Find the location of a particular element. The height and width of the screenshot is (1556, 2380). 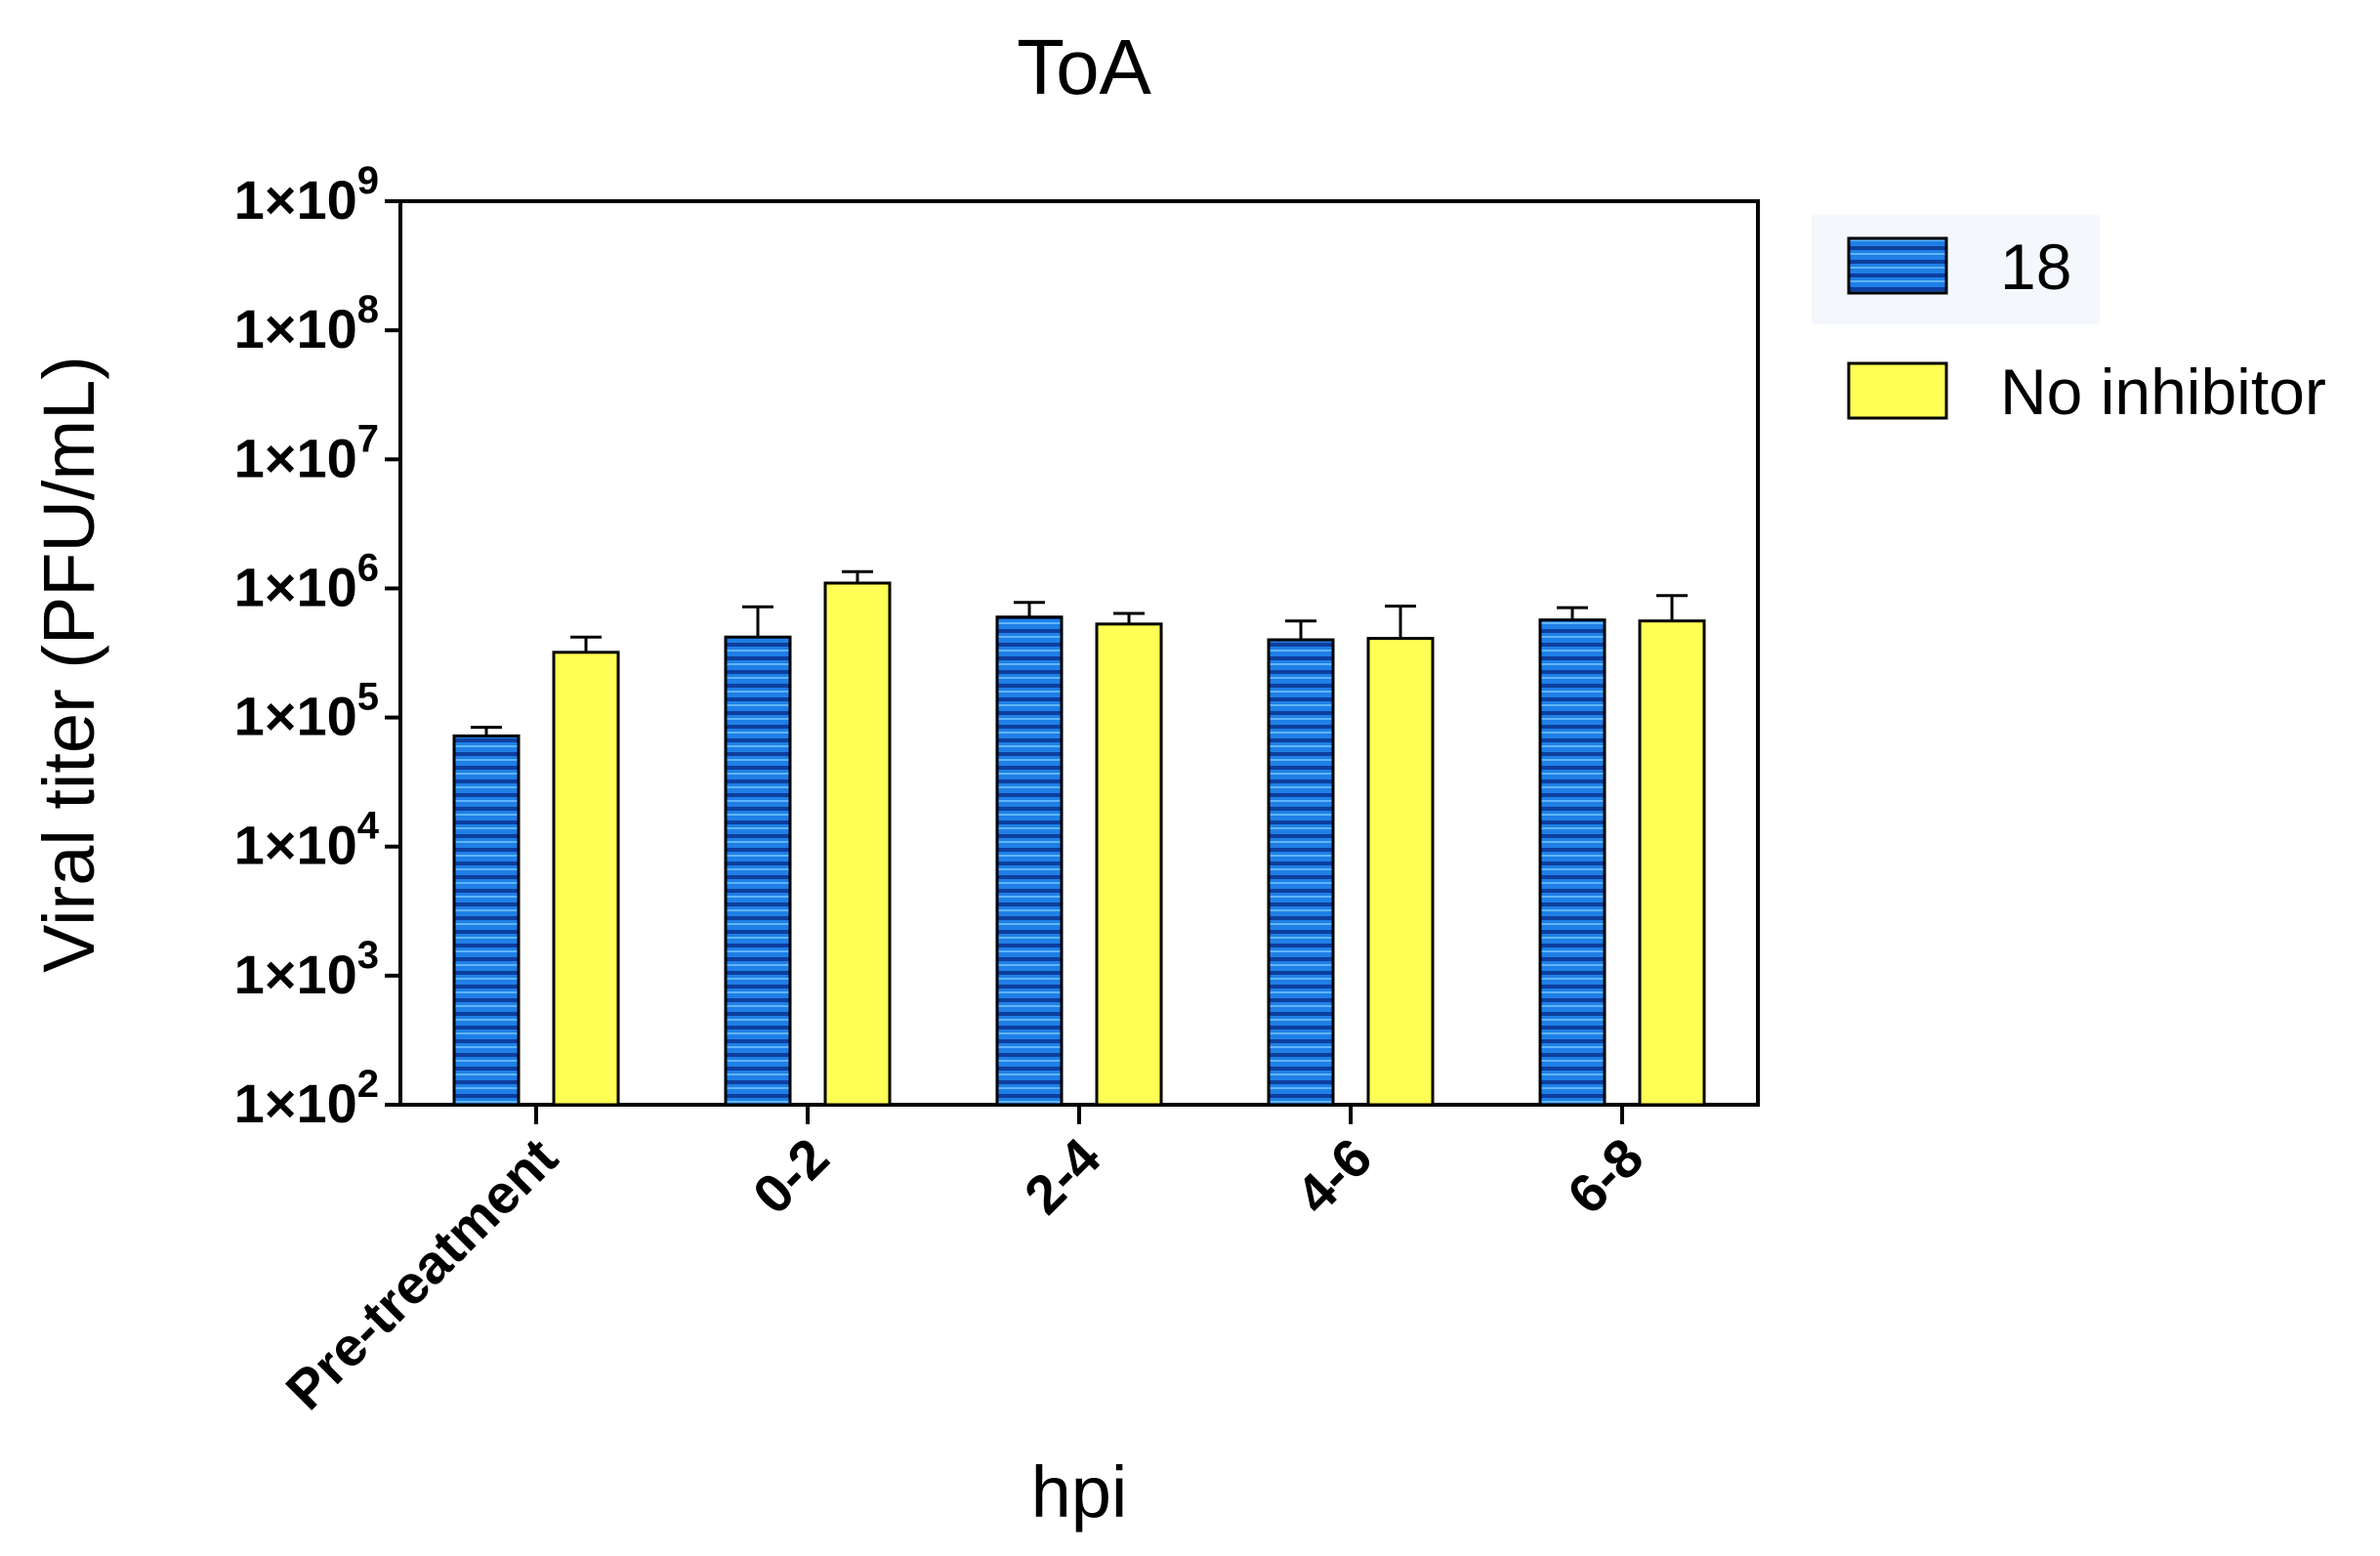

y-tick-label: 1×10⁴ is located at coordinates (307, 840).